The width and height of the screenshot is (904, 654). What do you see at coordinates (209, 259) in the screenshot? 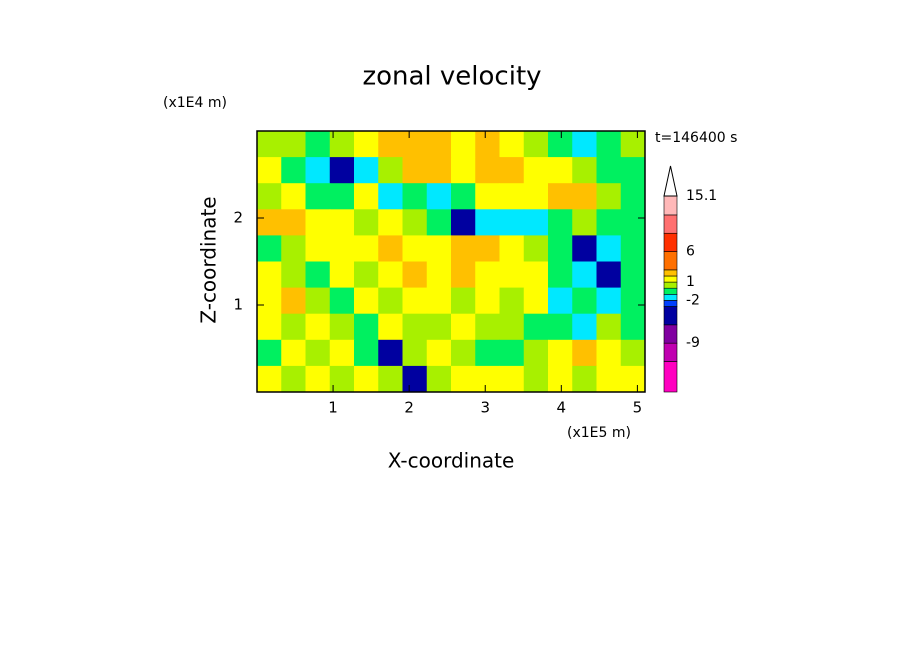
I see `y-axis-label: Z-coordinate` at bounding box center [209, 259].